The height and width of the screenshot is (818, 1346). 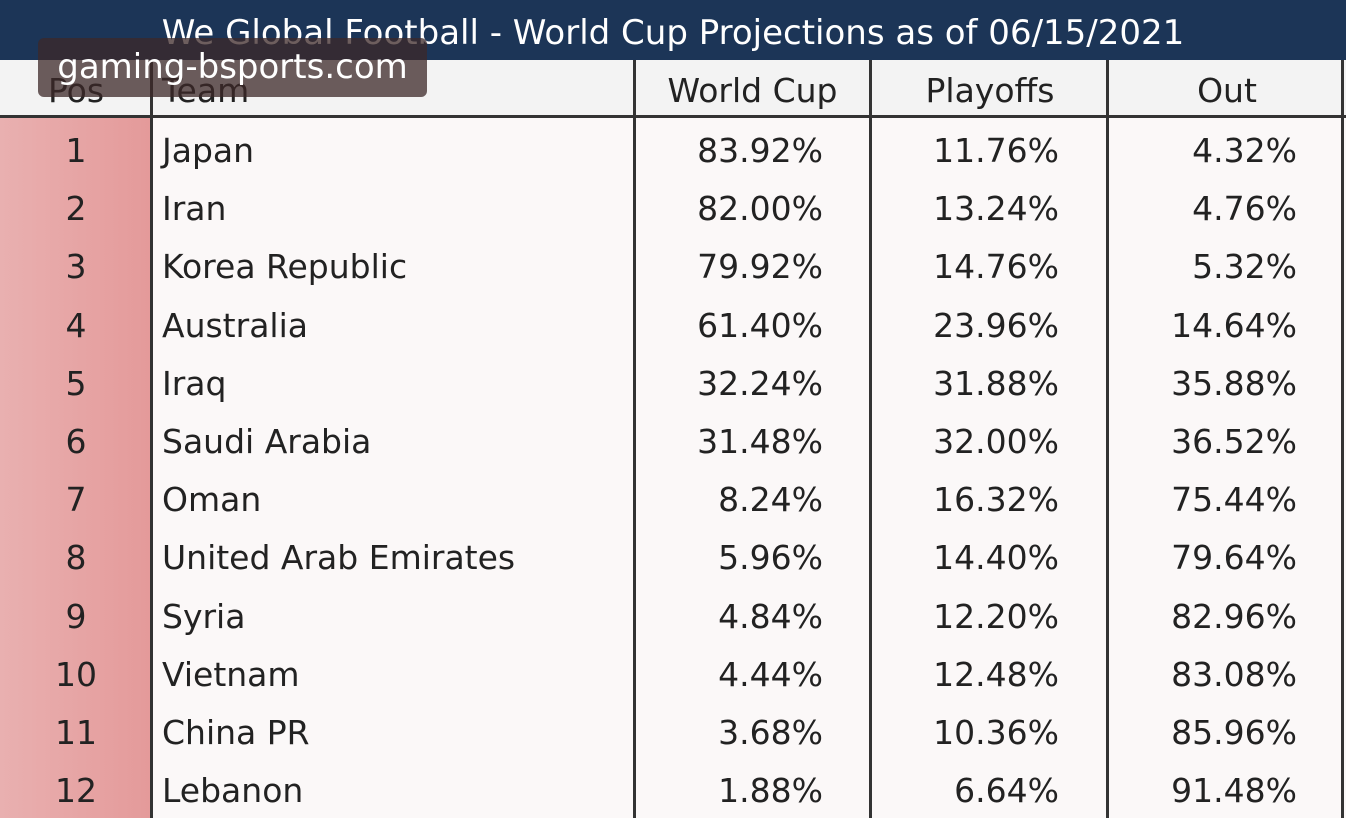 What do you see at coordinates (996, 209) in the screenshot?
I see `pct-cell: 13.24%` at bounding box center [996, 209].